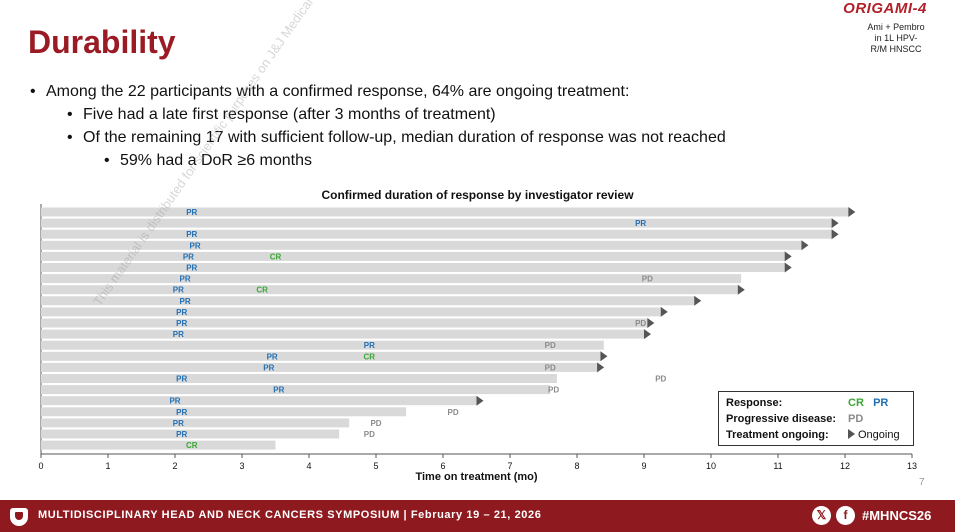 Image resolution: width=955 pixels, height=532 pixels. Describe the element at coordinates (816, 403) in the screenshot. I see `legend-response-row: Response: CR PR` at that location.